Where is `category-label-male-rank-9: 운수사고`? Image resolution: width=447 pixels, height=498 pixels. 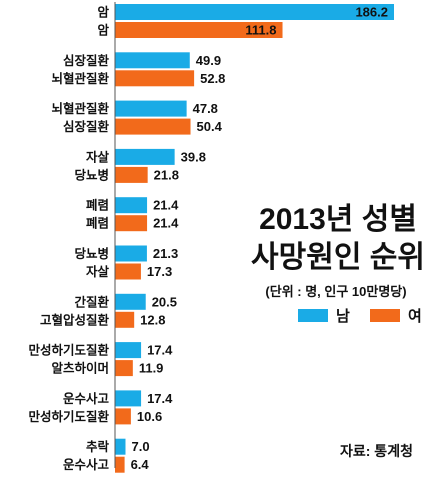
category-label-male-rank-9: 운수사고 is located at coordinates (86, 398).